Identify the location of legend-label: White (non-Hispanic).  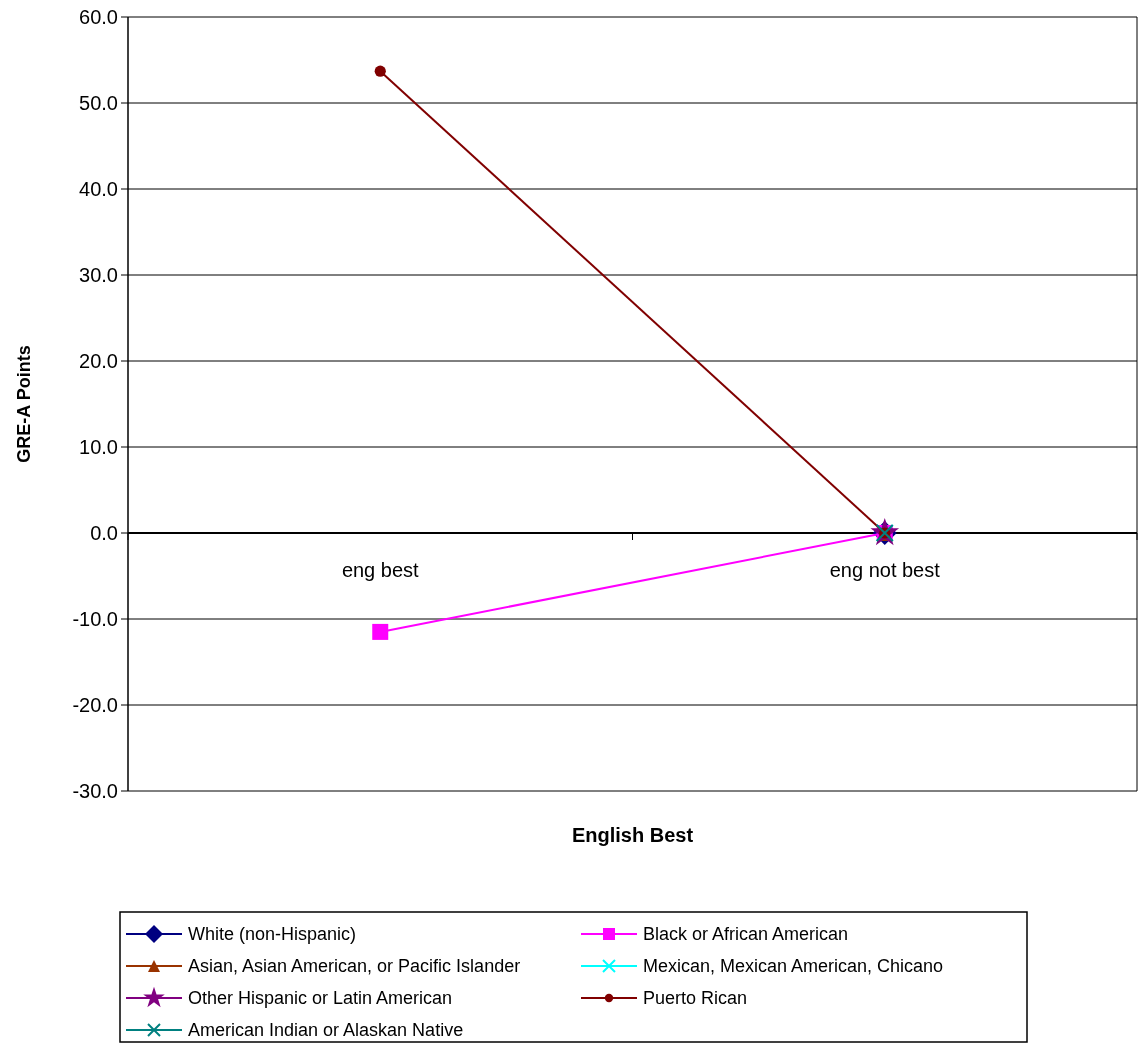
(272, 934).